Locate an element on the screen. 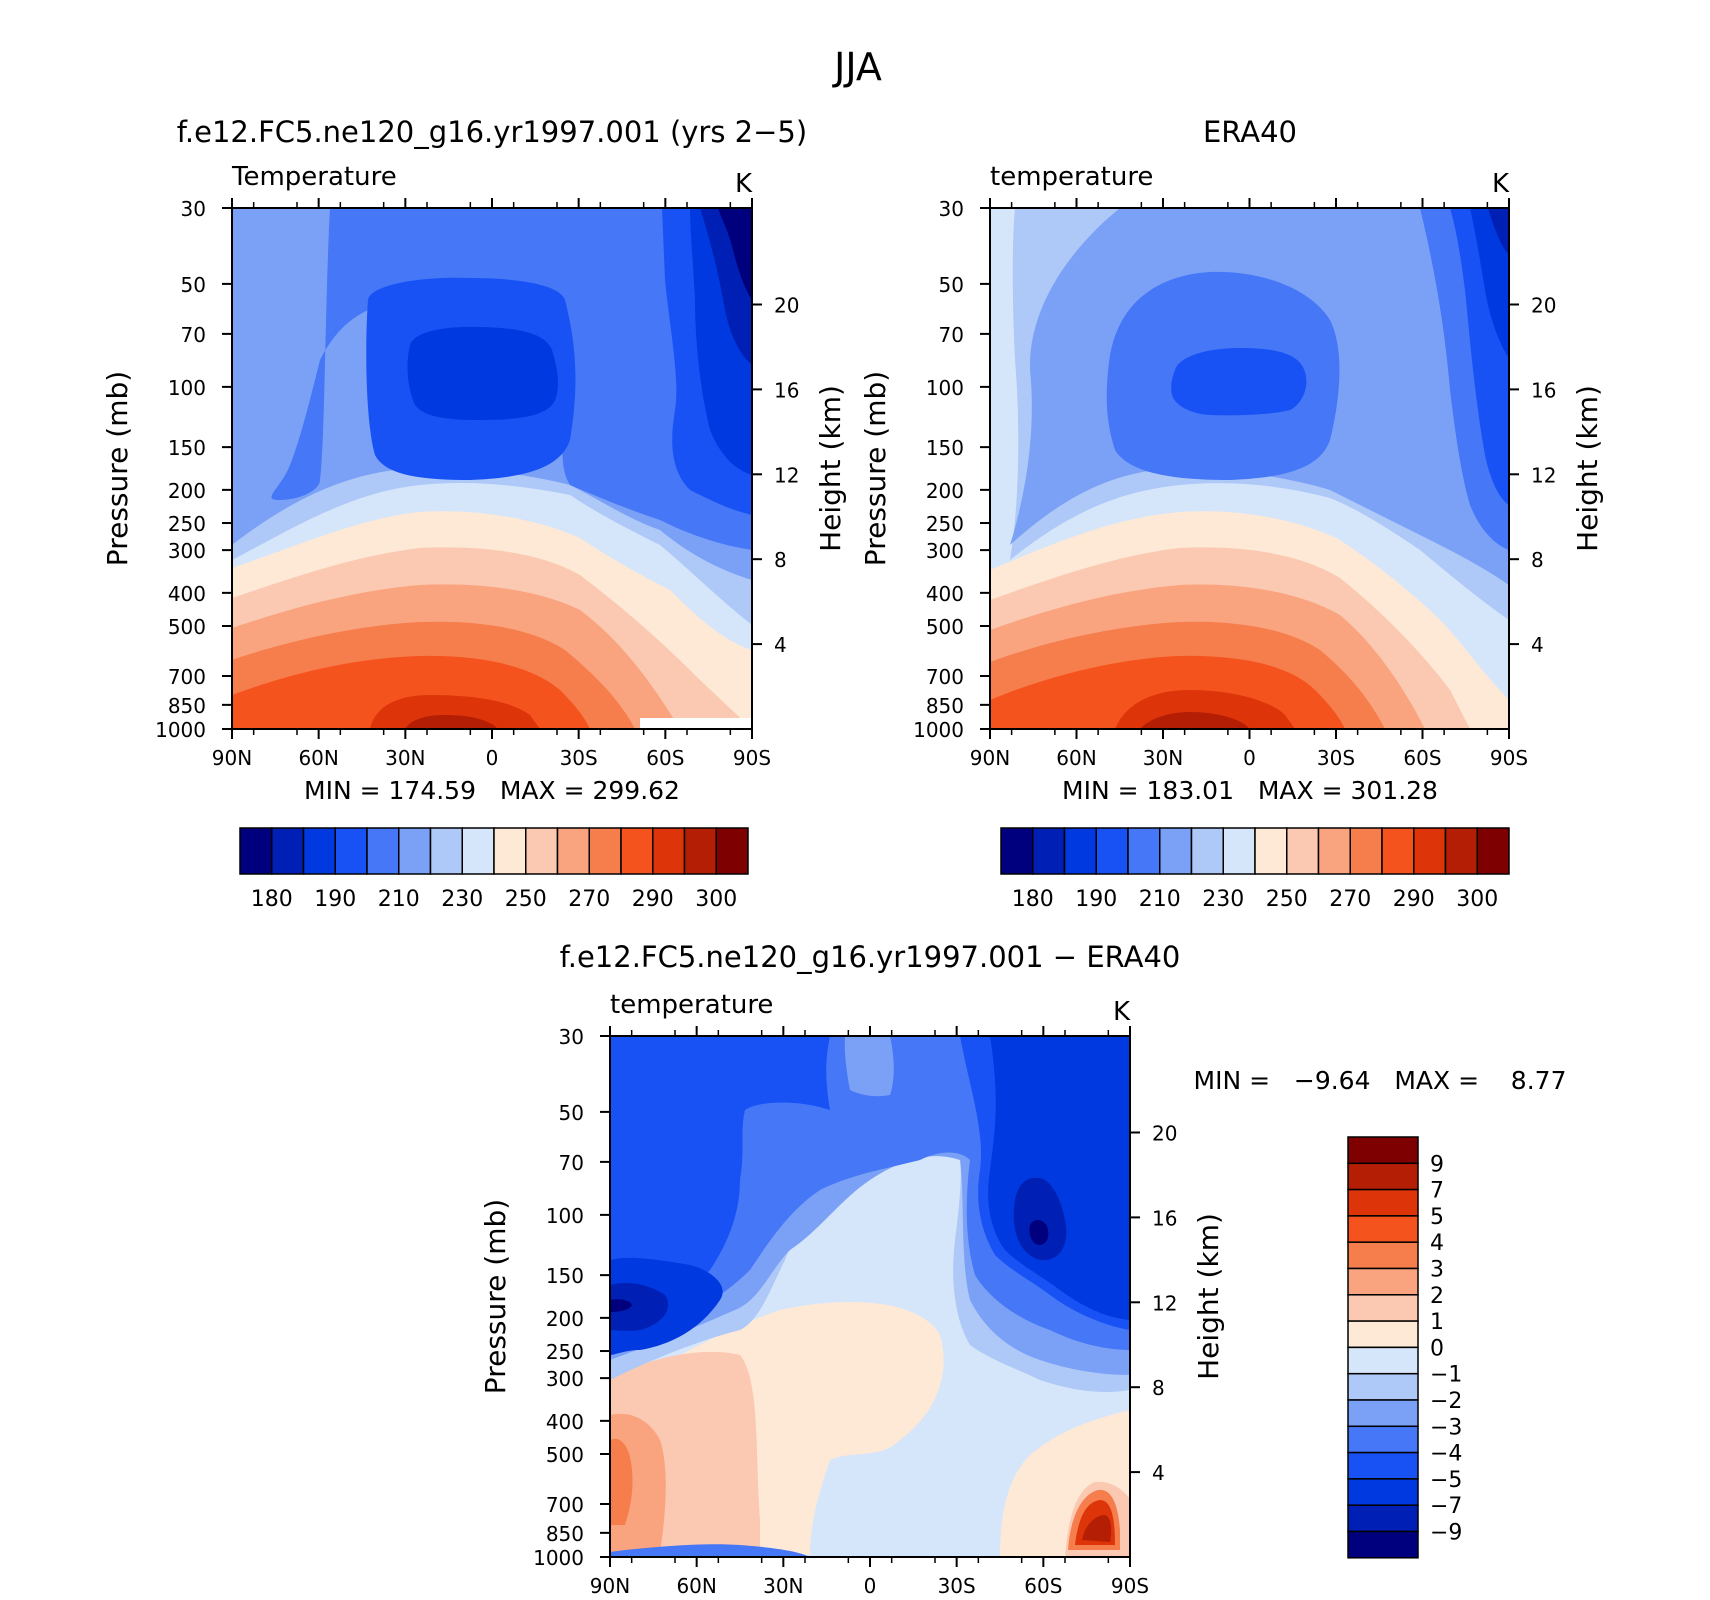 The image size is (1710, 1600). panel-model-ytick-label: 850 is located at coordinates (187, 706).